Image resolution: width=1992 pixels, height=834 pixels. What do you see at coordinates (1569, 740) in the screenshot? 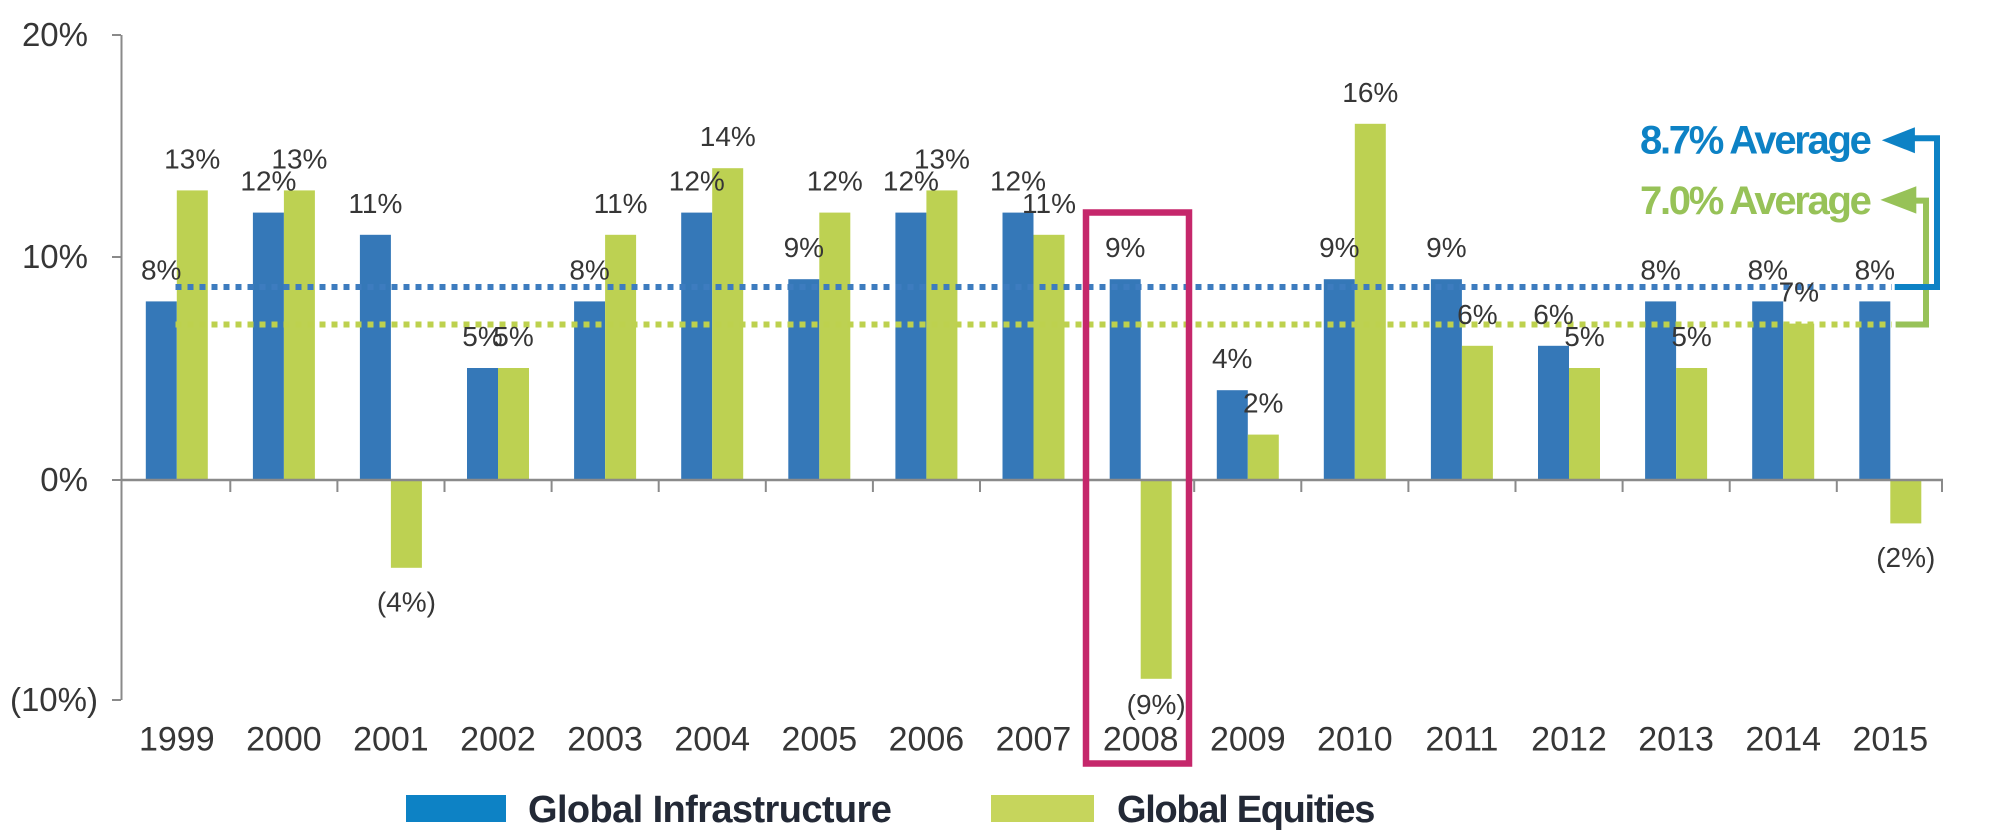
I see `svg-text: 2012` at bounding box center [1569, 740].